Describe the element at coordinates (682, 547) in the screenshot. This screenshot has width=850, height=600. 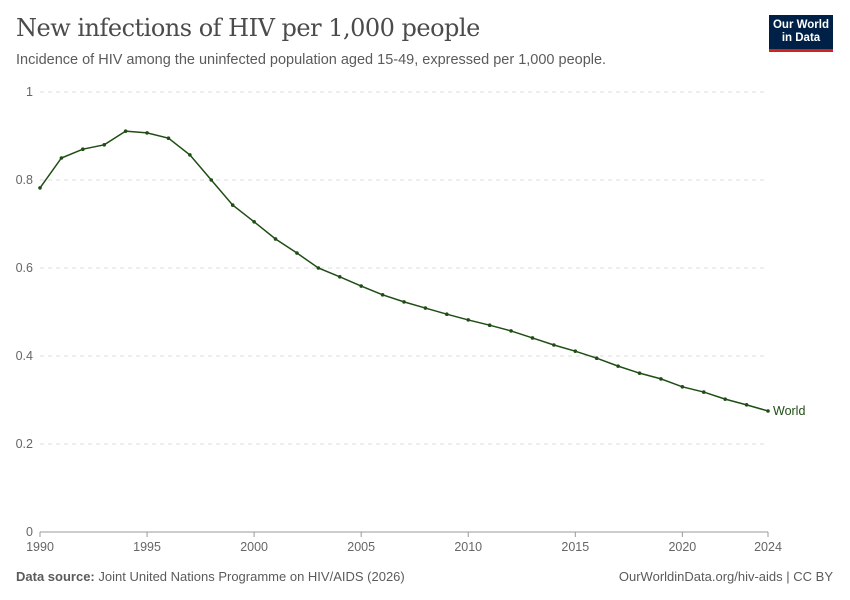
I see `x-tick-label: 2020` at that location.